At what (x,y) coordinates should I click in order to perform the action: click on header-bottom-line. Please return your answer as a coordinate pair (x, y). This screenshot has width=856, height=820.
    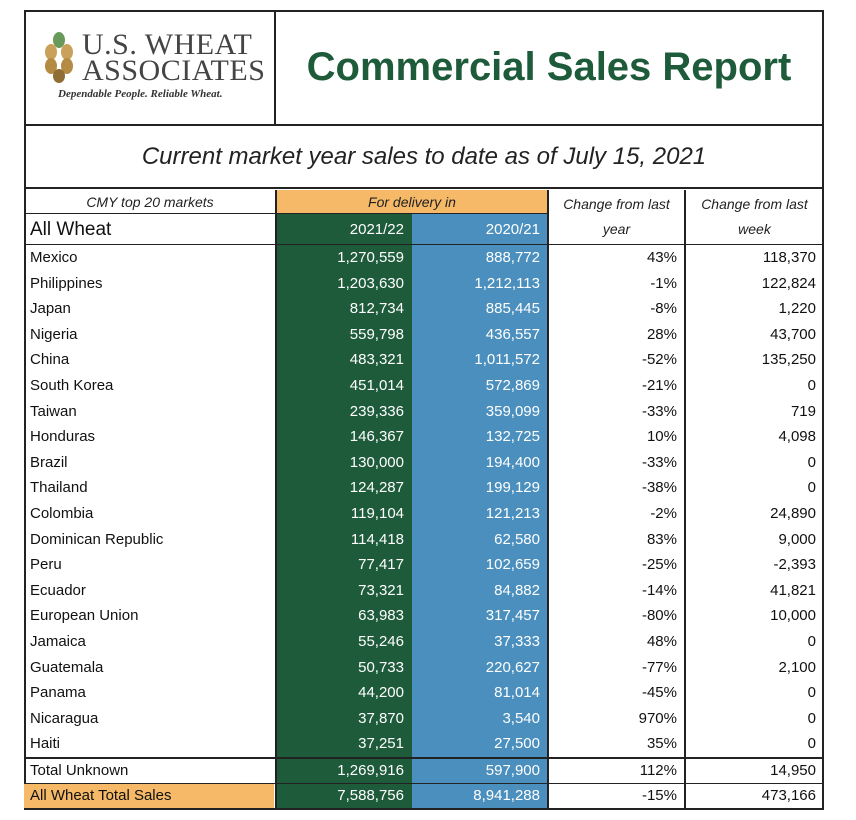
    Looking at the image, I should click on (424, 244).